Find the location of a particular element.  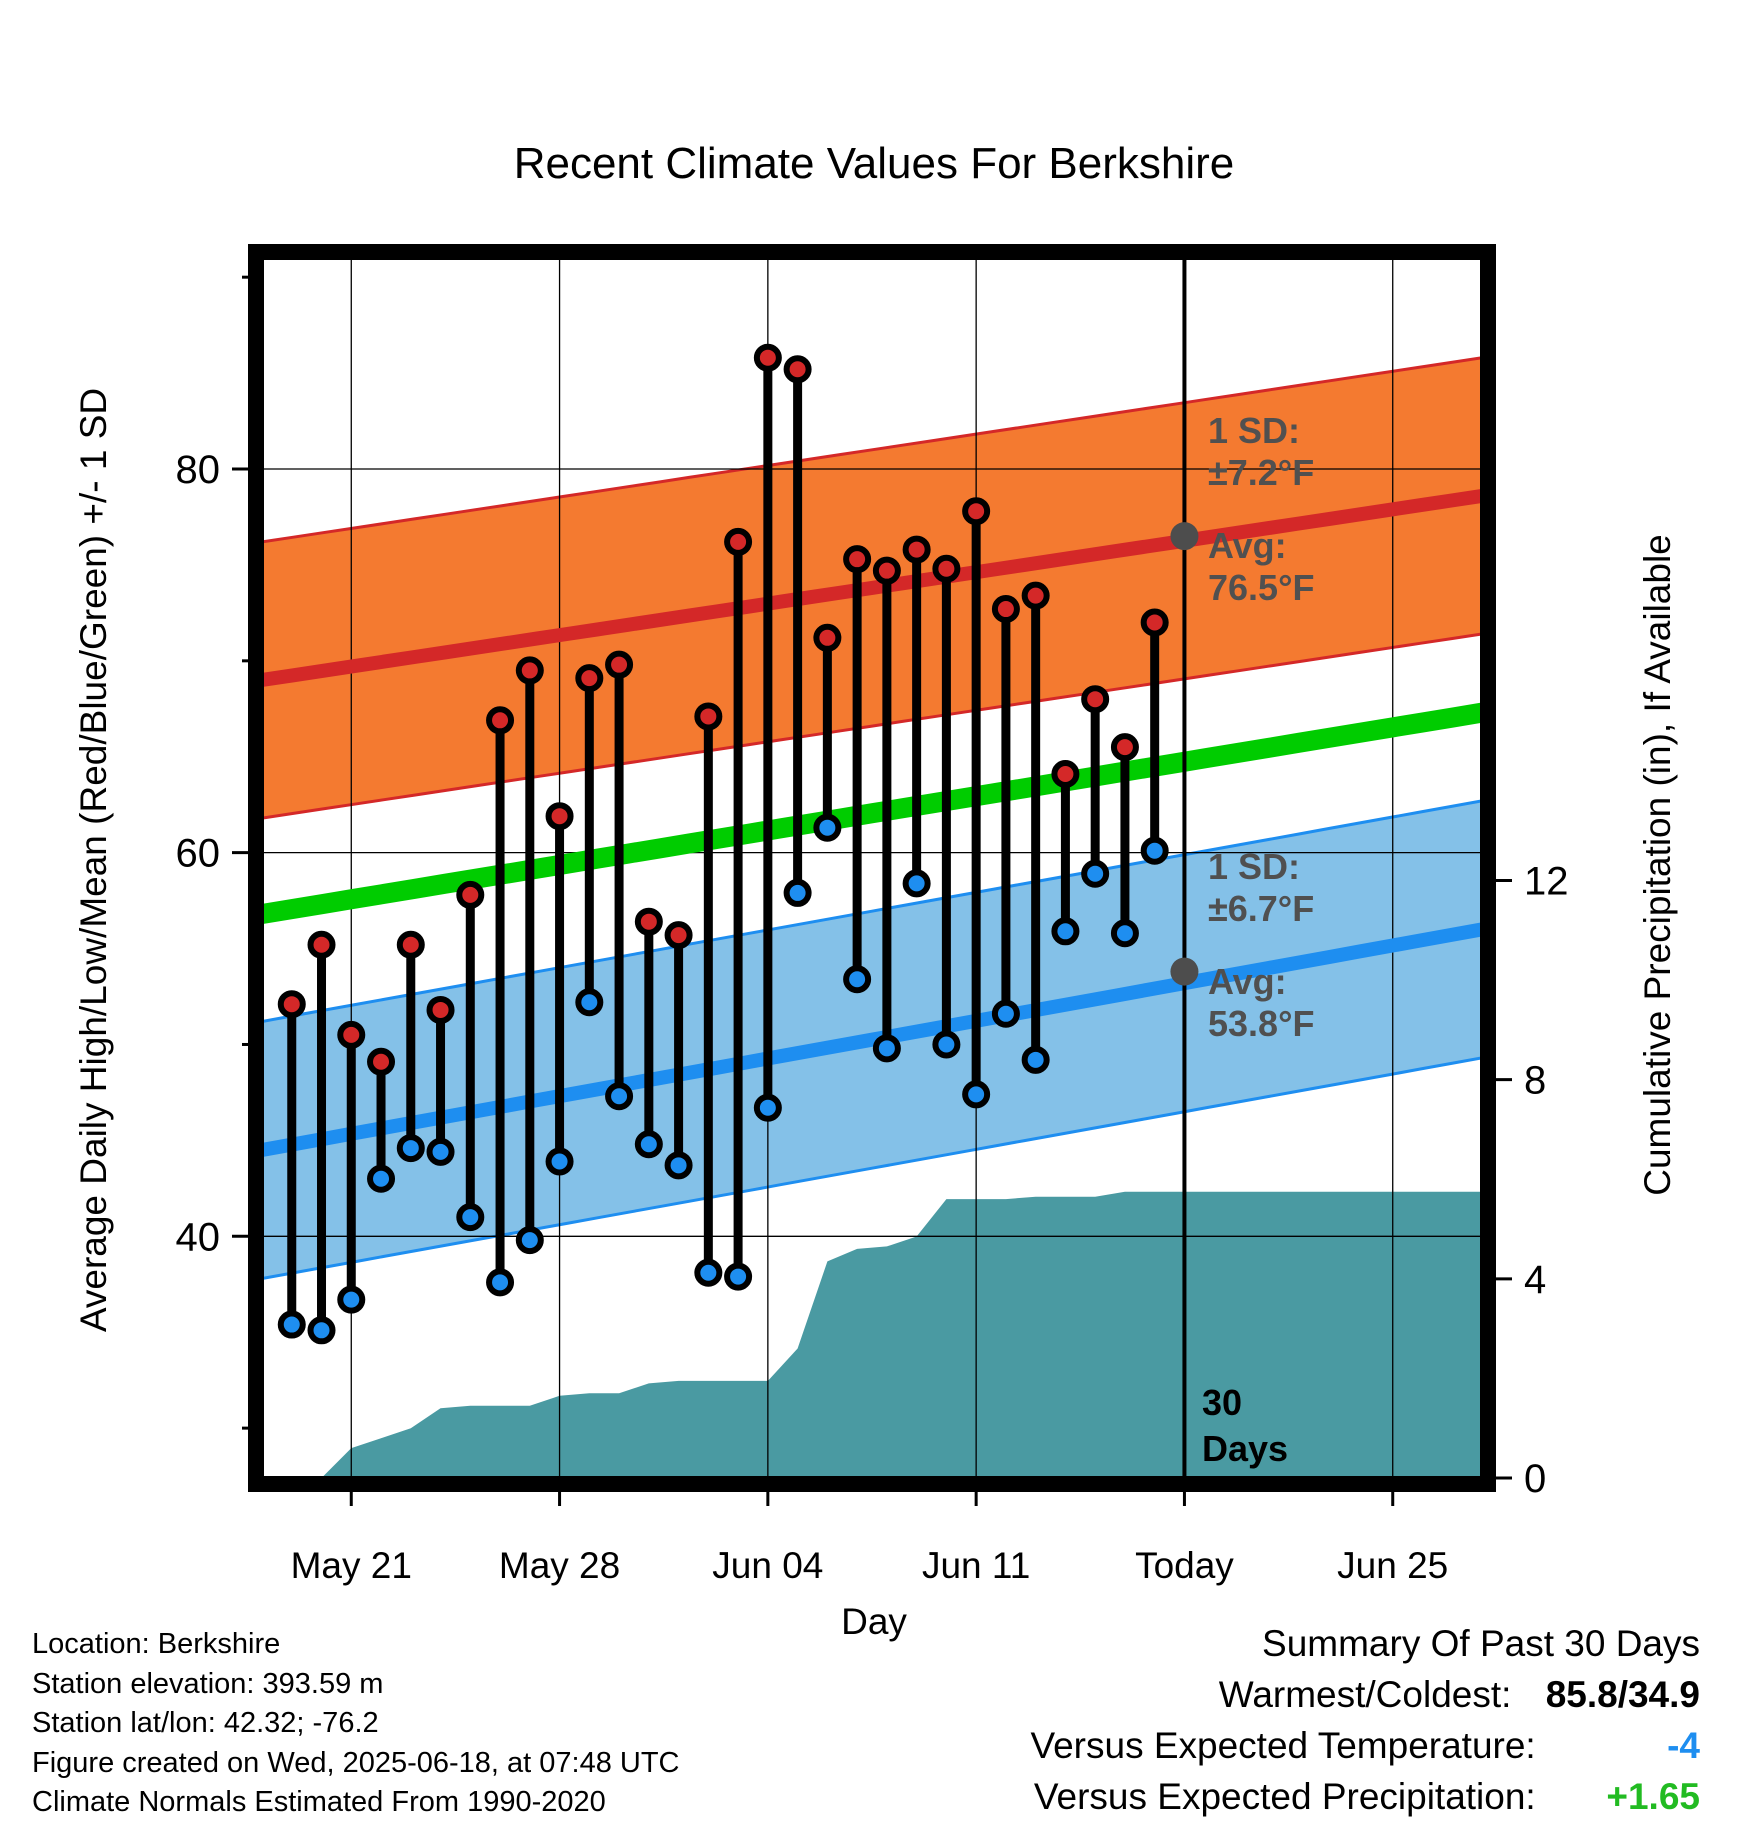

y-right-tick-label: 8 is located at coordinates (1535, 1081).